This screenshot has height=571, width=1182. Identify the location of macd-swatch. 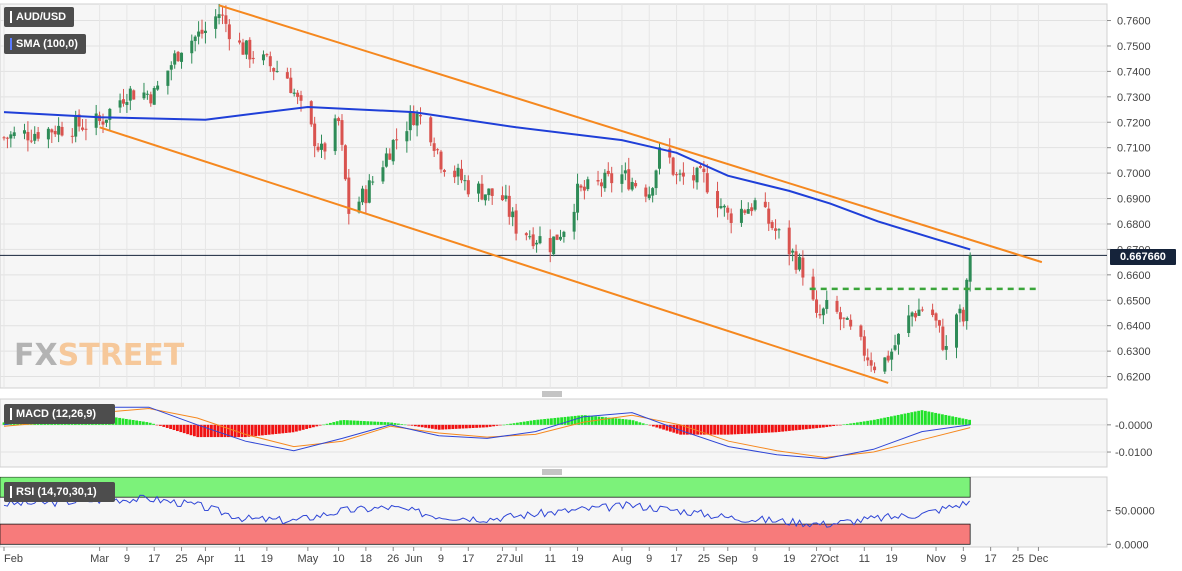
(11, 414).